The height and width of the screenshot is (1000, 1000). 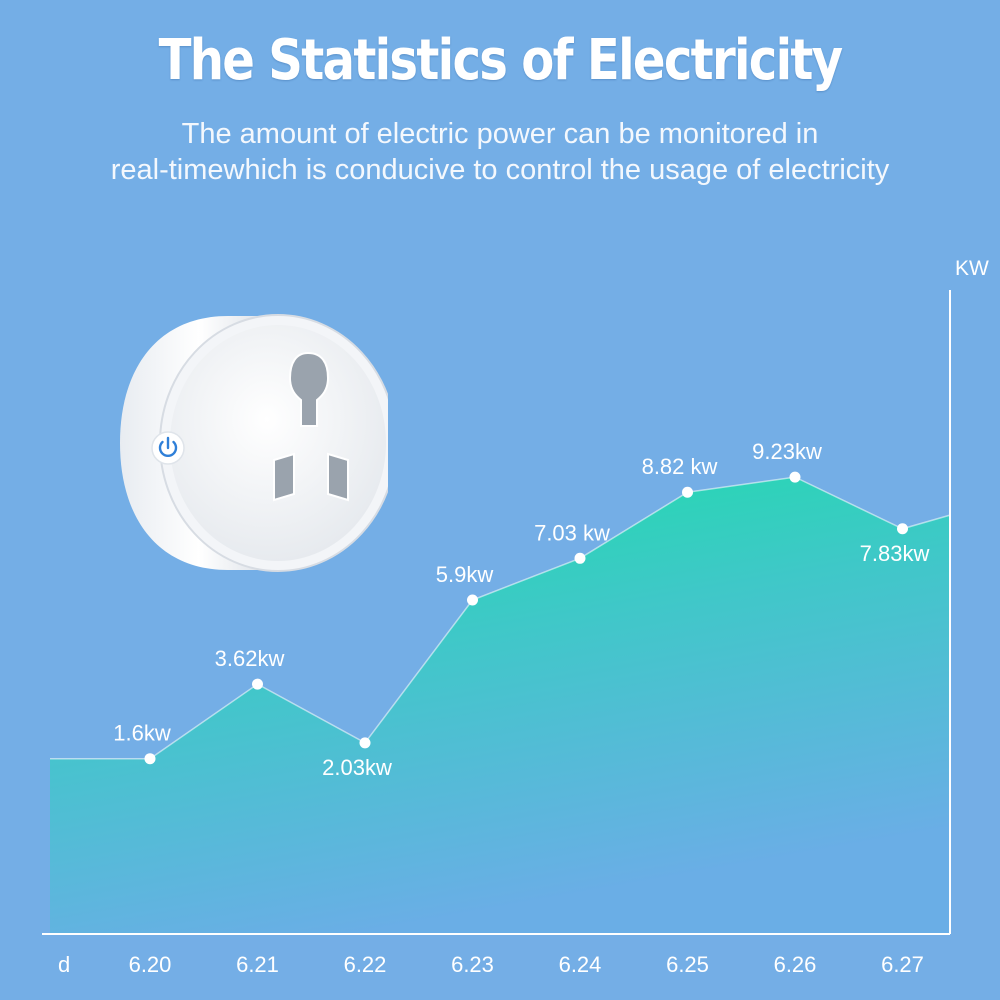 I want to click on power-icon, so click(x=168, y=448).